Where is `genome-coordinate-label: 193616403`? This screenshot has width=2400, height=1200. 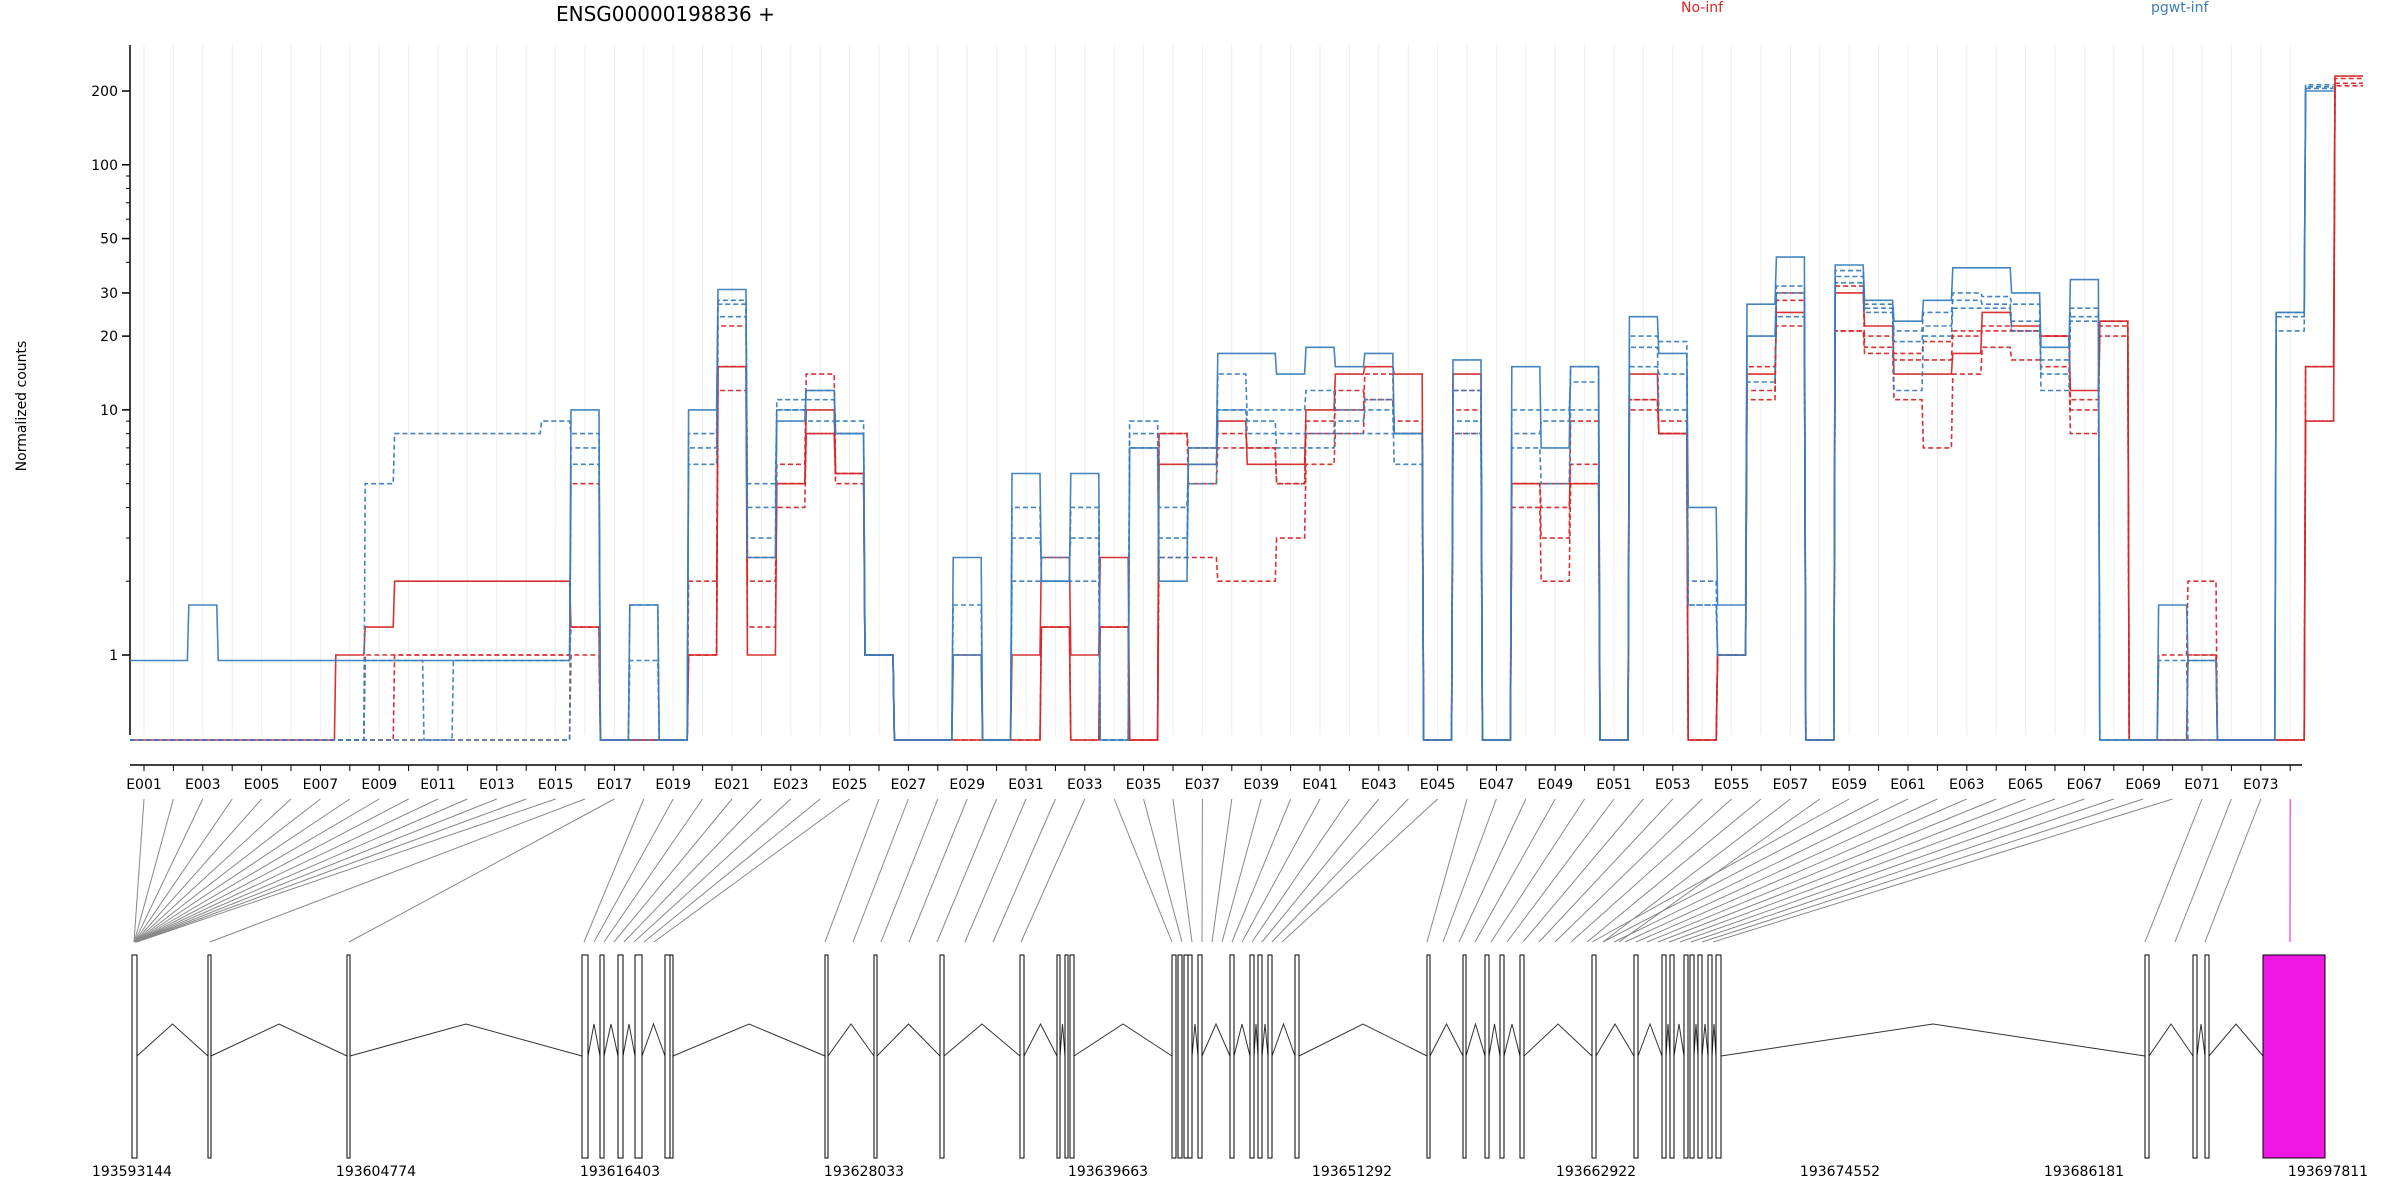
genome-coordinate-label: 193616403 is located at coordinates (620, 1172).